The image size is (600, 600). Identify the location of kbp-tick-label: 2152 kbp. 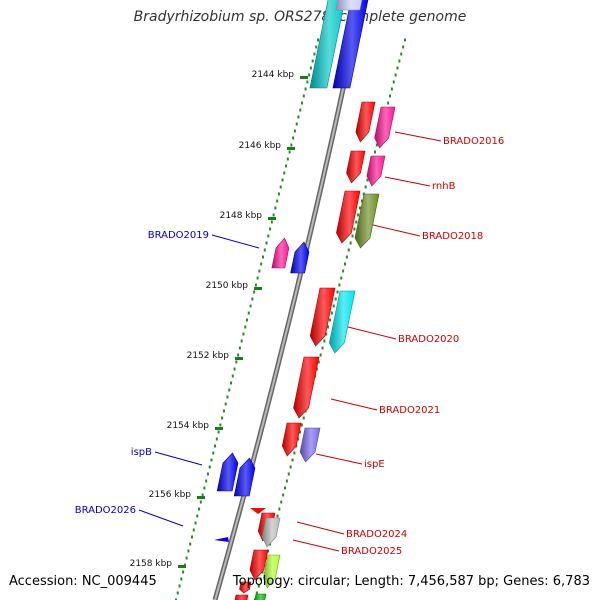
(208, 356).